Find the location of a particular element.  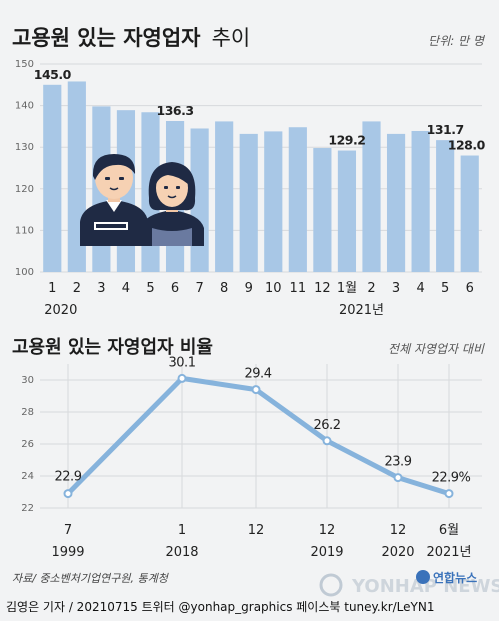

svg-text: 고용원 있는 자영업자 추이 is located at coordinates (131, 38).